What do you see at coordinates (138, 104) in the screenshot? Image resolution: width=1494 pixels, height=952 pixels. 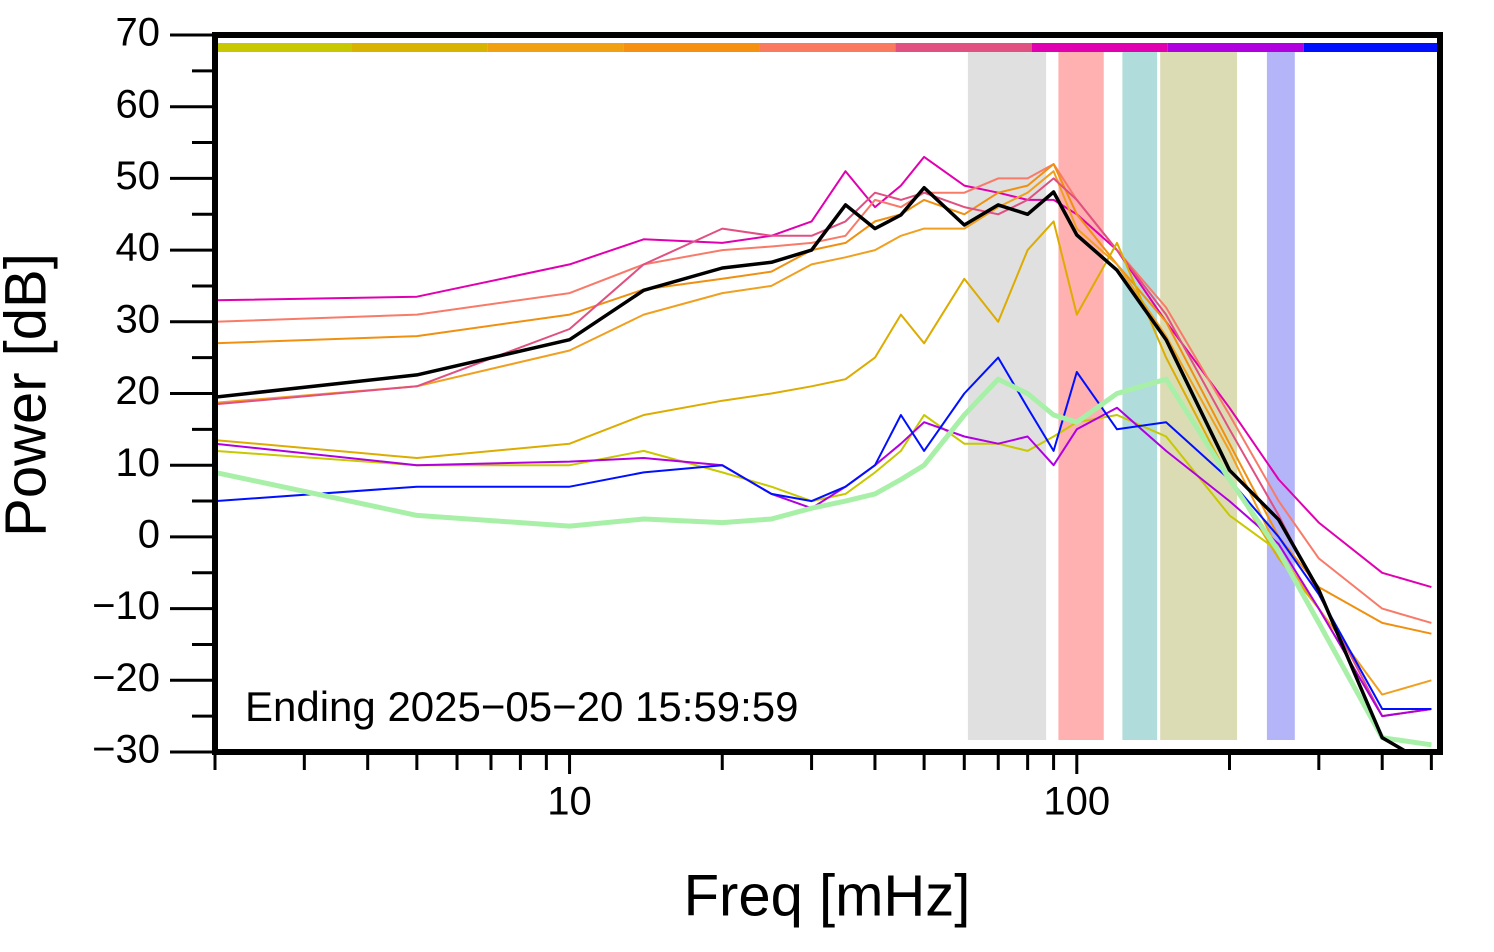 I see `y-tick-label: 60` at bounding box center [138, 104].